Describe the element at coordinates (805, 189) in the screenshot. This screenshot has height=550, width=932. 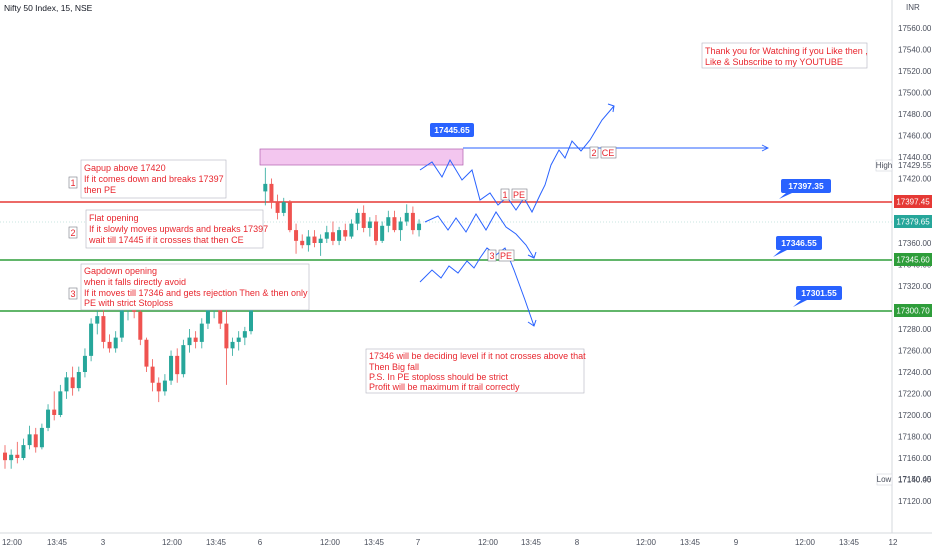
I see `callout-17397: 17397.35` at that location.